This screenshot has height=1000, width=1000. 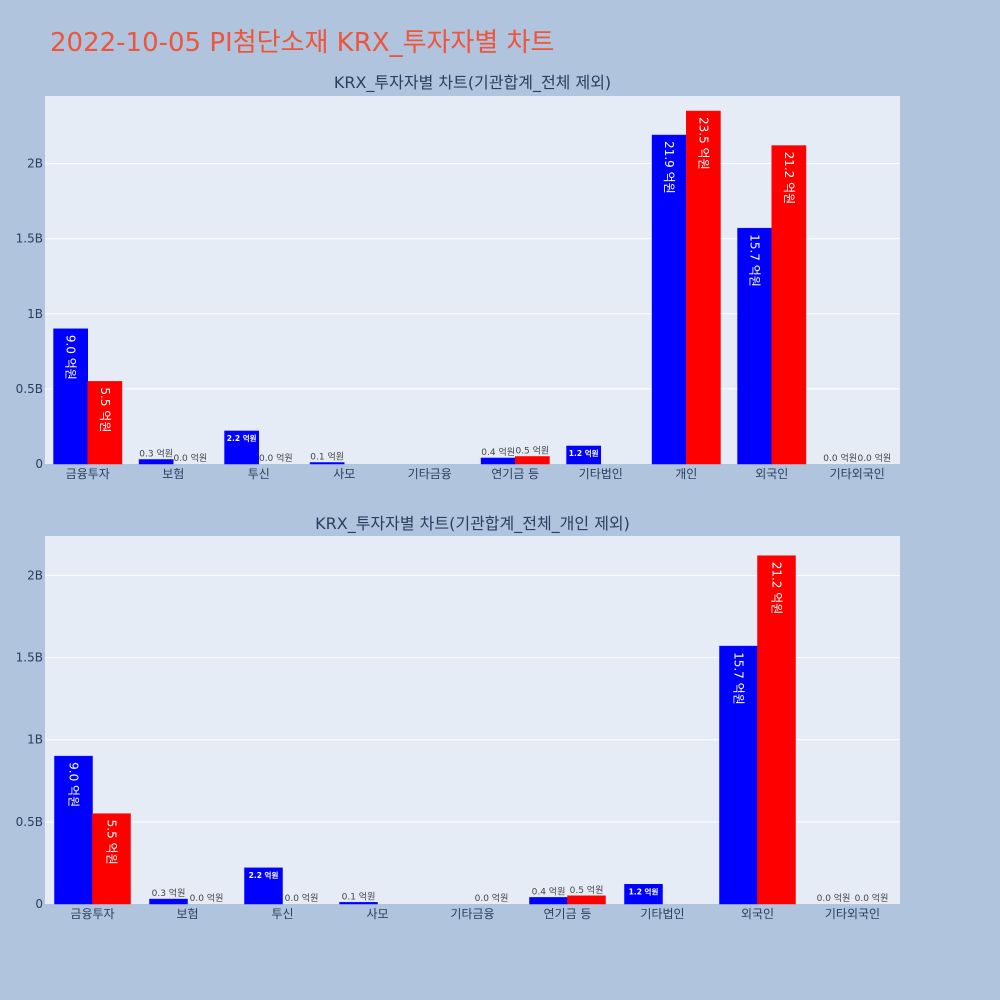 What do you see at coordinates (472, 524) in the screenshot?
I see `chart-title: KRX_투자자별 차트(기관합계_전체_개인 제외)` at bounding box center [472, 524].